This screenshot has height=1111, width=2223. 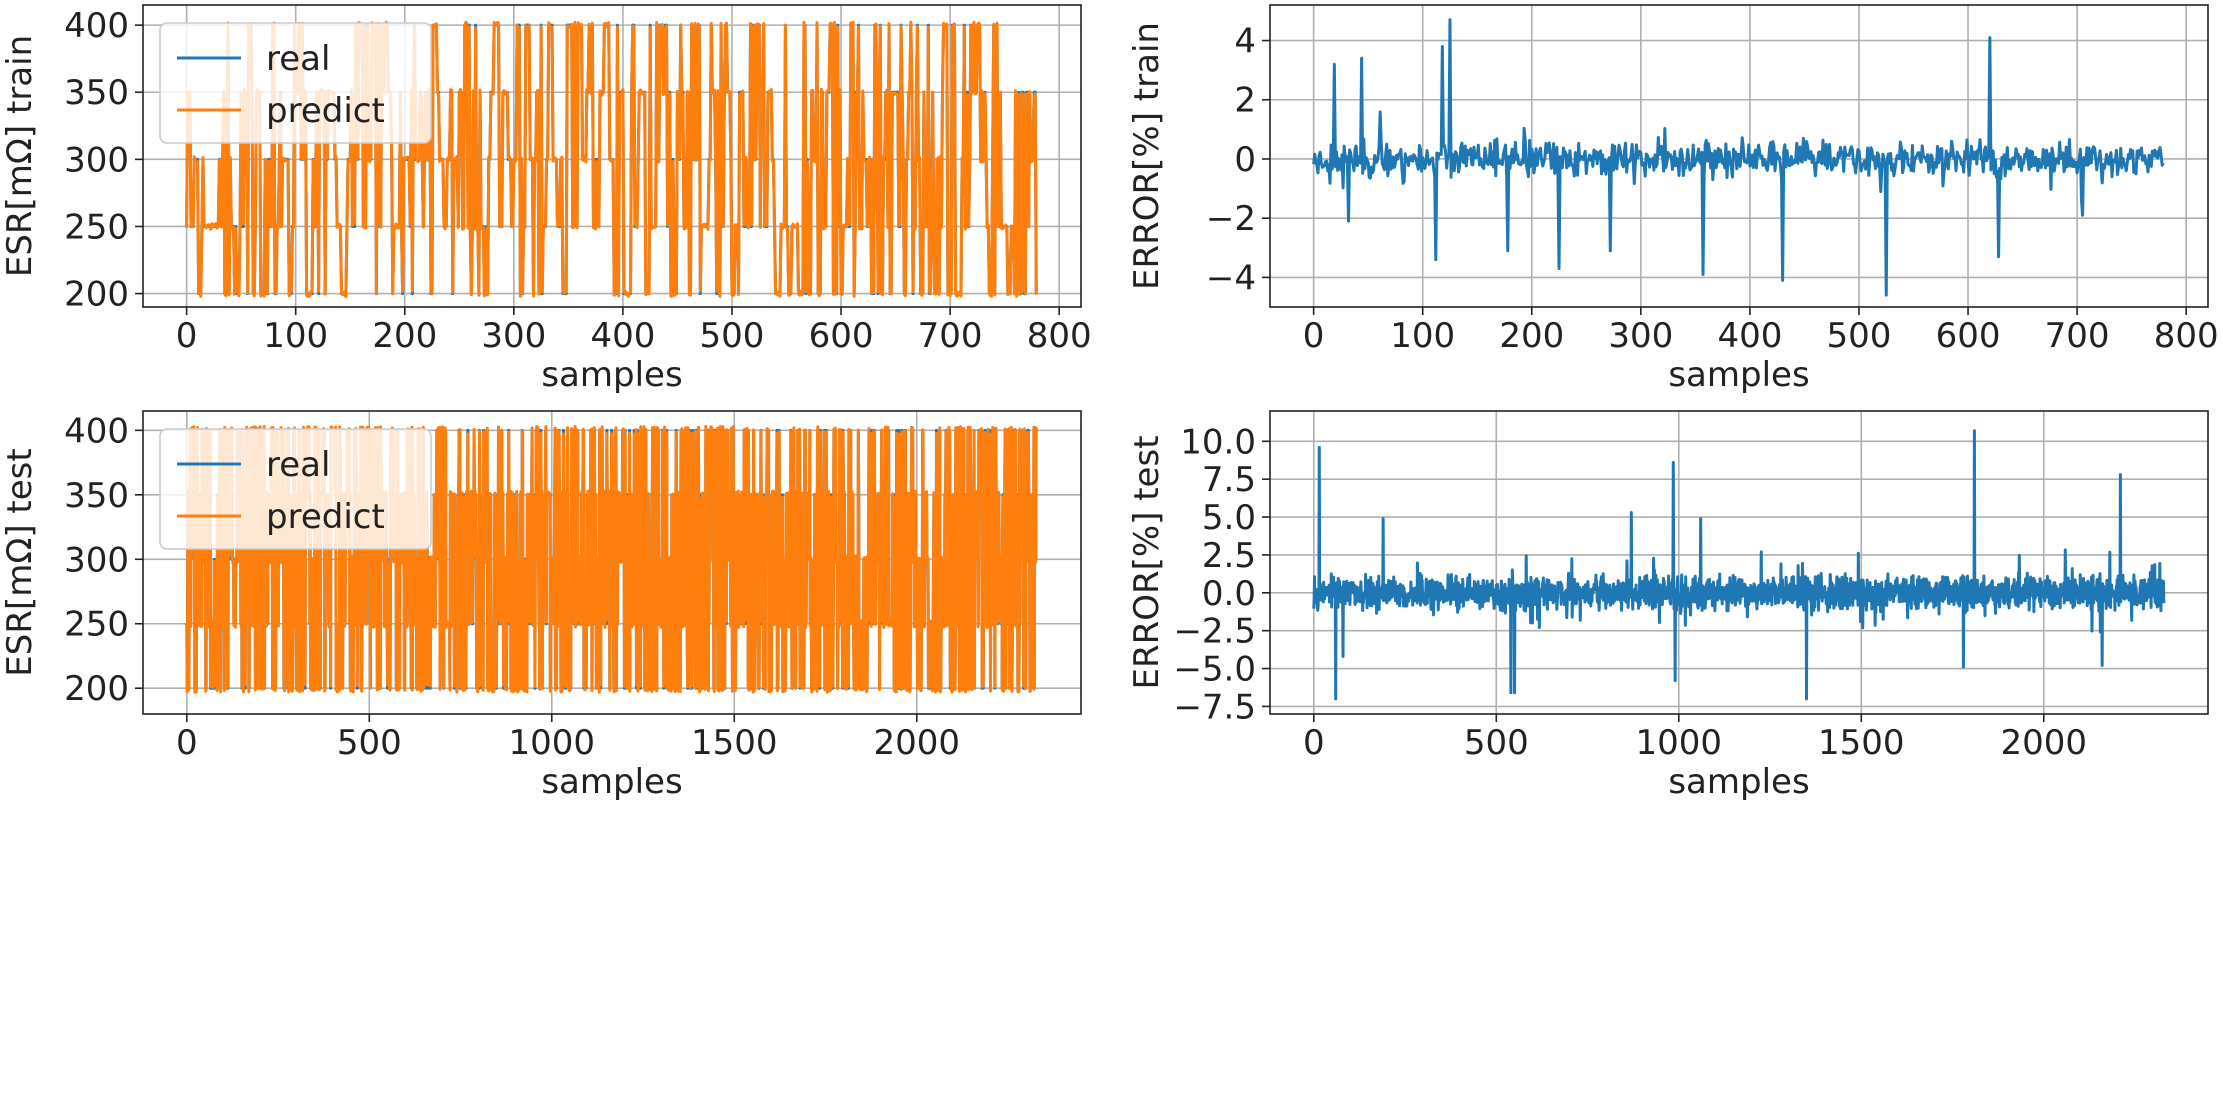 What do you see at coordinates (1218, 442) in the screenshot?
I see `y-tick-label: 10.0` at bounding box center [1218, 442].